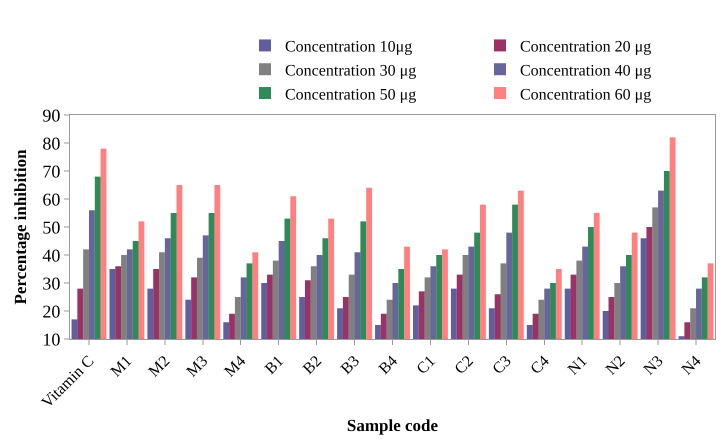  What do you see at coordinates (350, 95) in the screenshot?
I see `legend-label: Concentration 50 μg` at bounding box center [350, 95].